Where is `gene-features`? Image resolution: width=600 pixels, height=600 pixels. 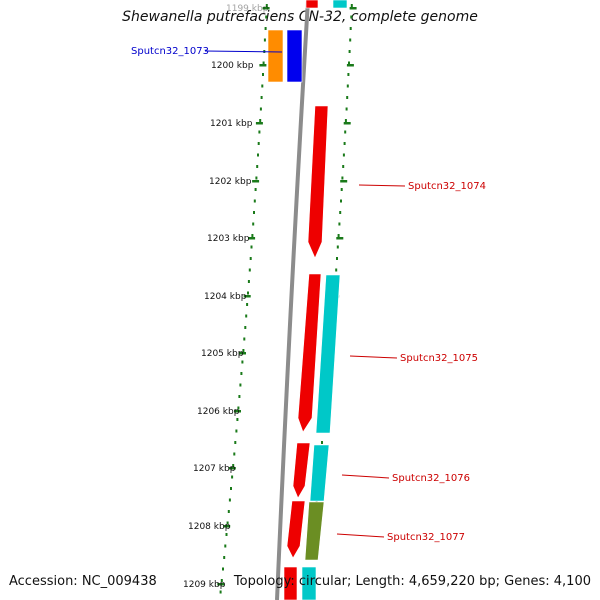
gene-features is located at coordinates (307, 300).